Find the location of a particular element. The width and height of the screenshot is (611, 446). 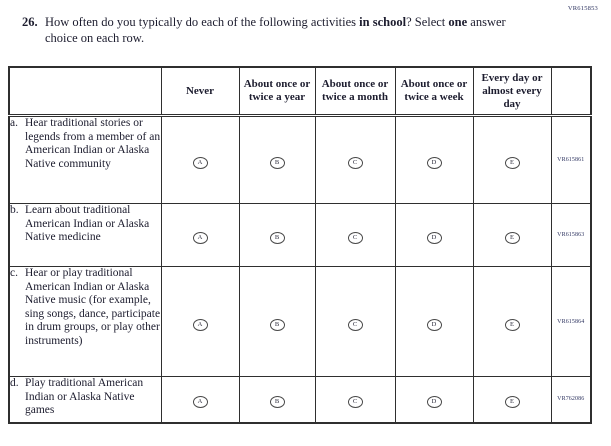

row-letter: c. is located at coordinates (14, 273).